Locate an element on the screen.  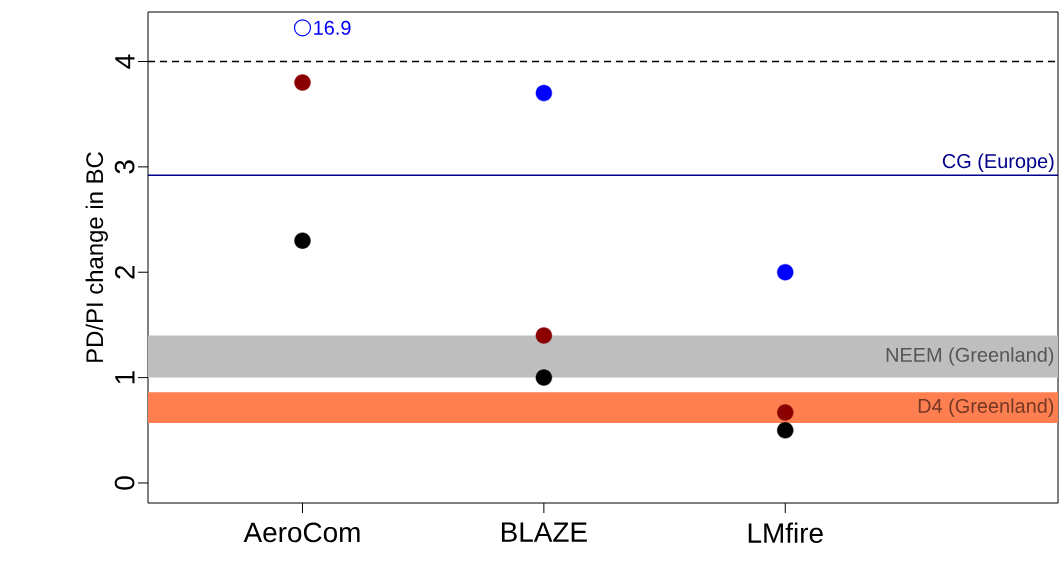
annotation: 16.9 is located at coordinates (332, 27).